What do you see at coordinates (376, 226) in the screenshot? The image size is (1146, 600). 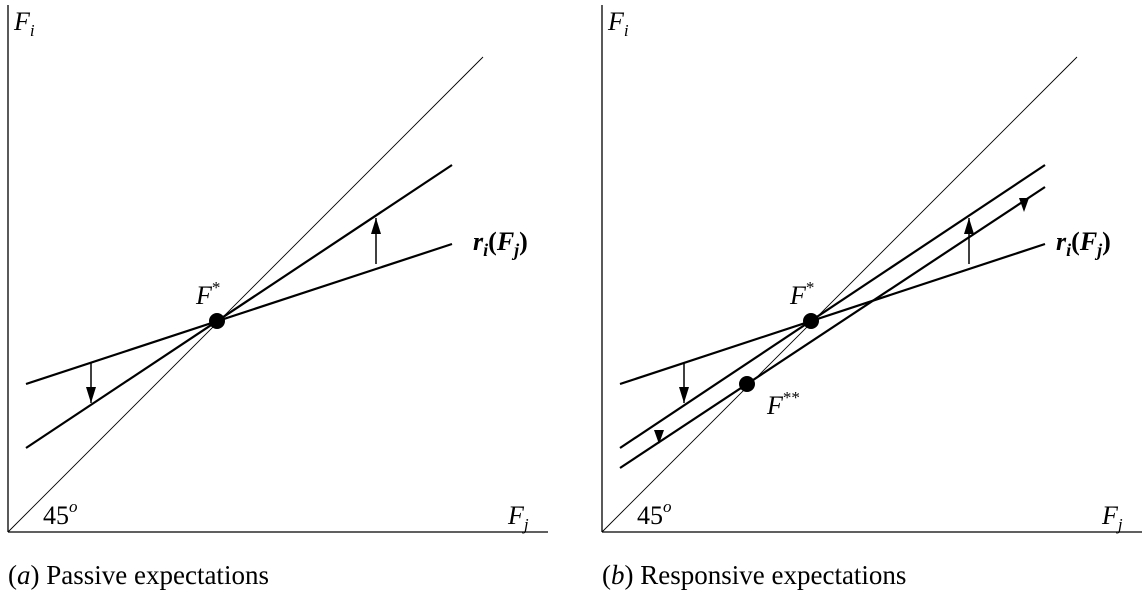 I see `panel-a-up-arrowhead` at bounding box center [376, 226].